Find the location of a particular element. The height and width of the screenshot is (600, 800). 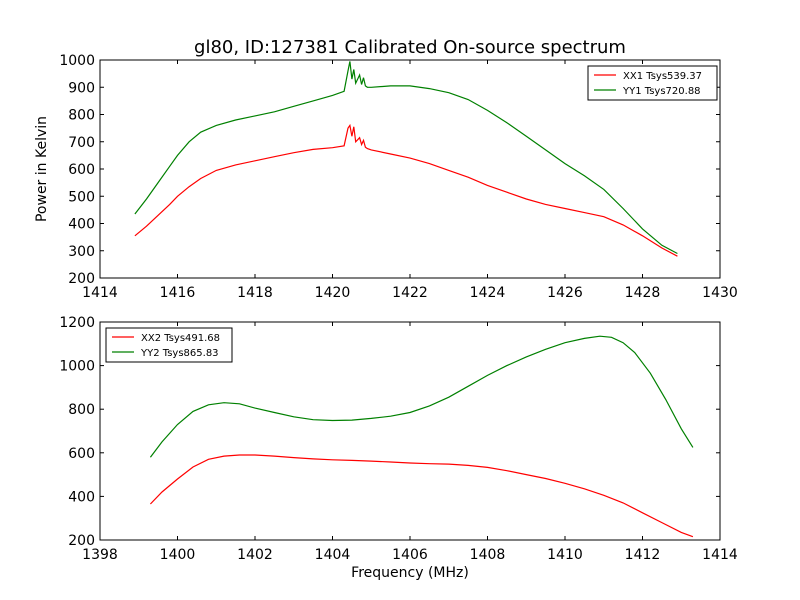

x-tick-label: 1420 is located at coordinates (333, 293).